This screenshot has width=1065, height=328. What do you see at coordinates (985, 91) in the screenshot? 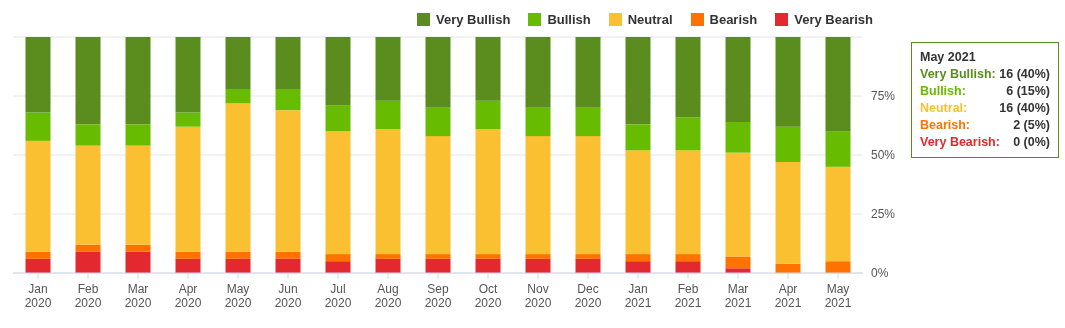
I see `text: Bullish: 6 (15%)` at bounding box center [985, 91].